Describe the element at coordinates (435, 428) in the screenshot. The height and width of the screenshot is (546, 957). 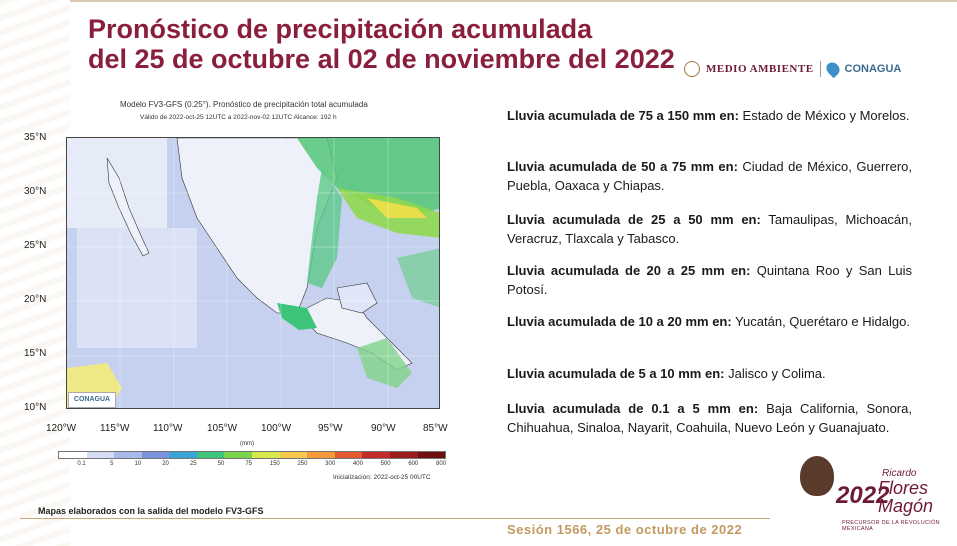
I see `lon-label: 85°W` at that location.